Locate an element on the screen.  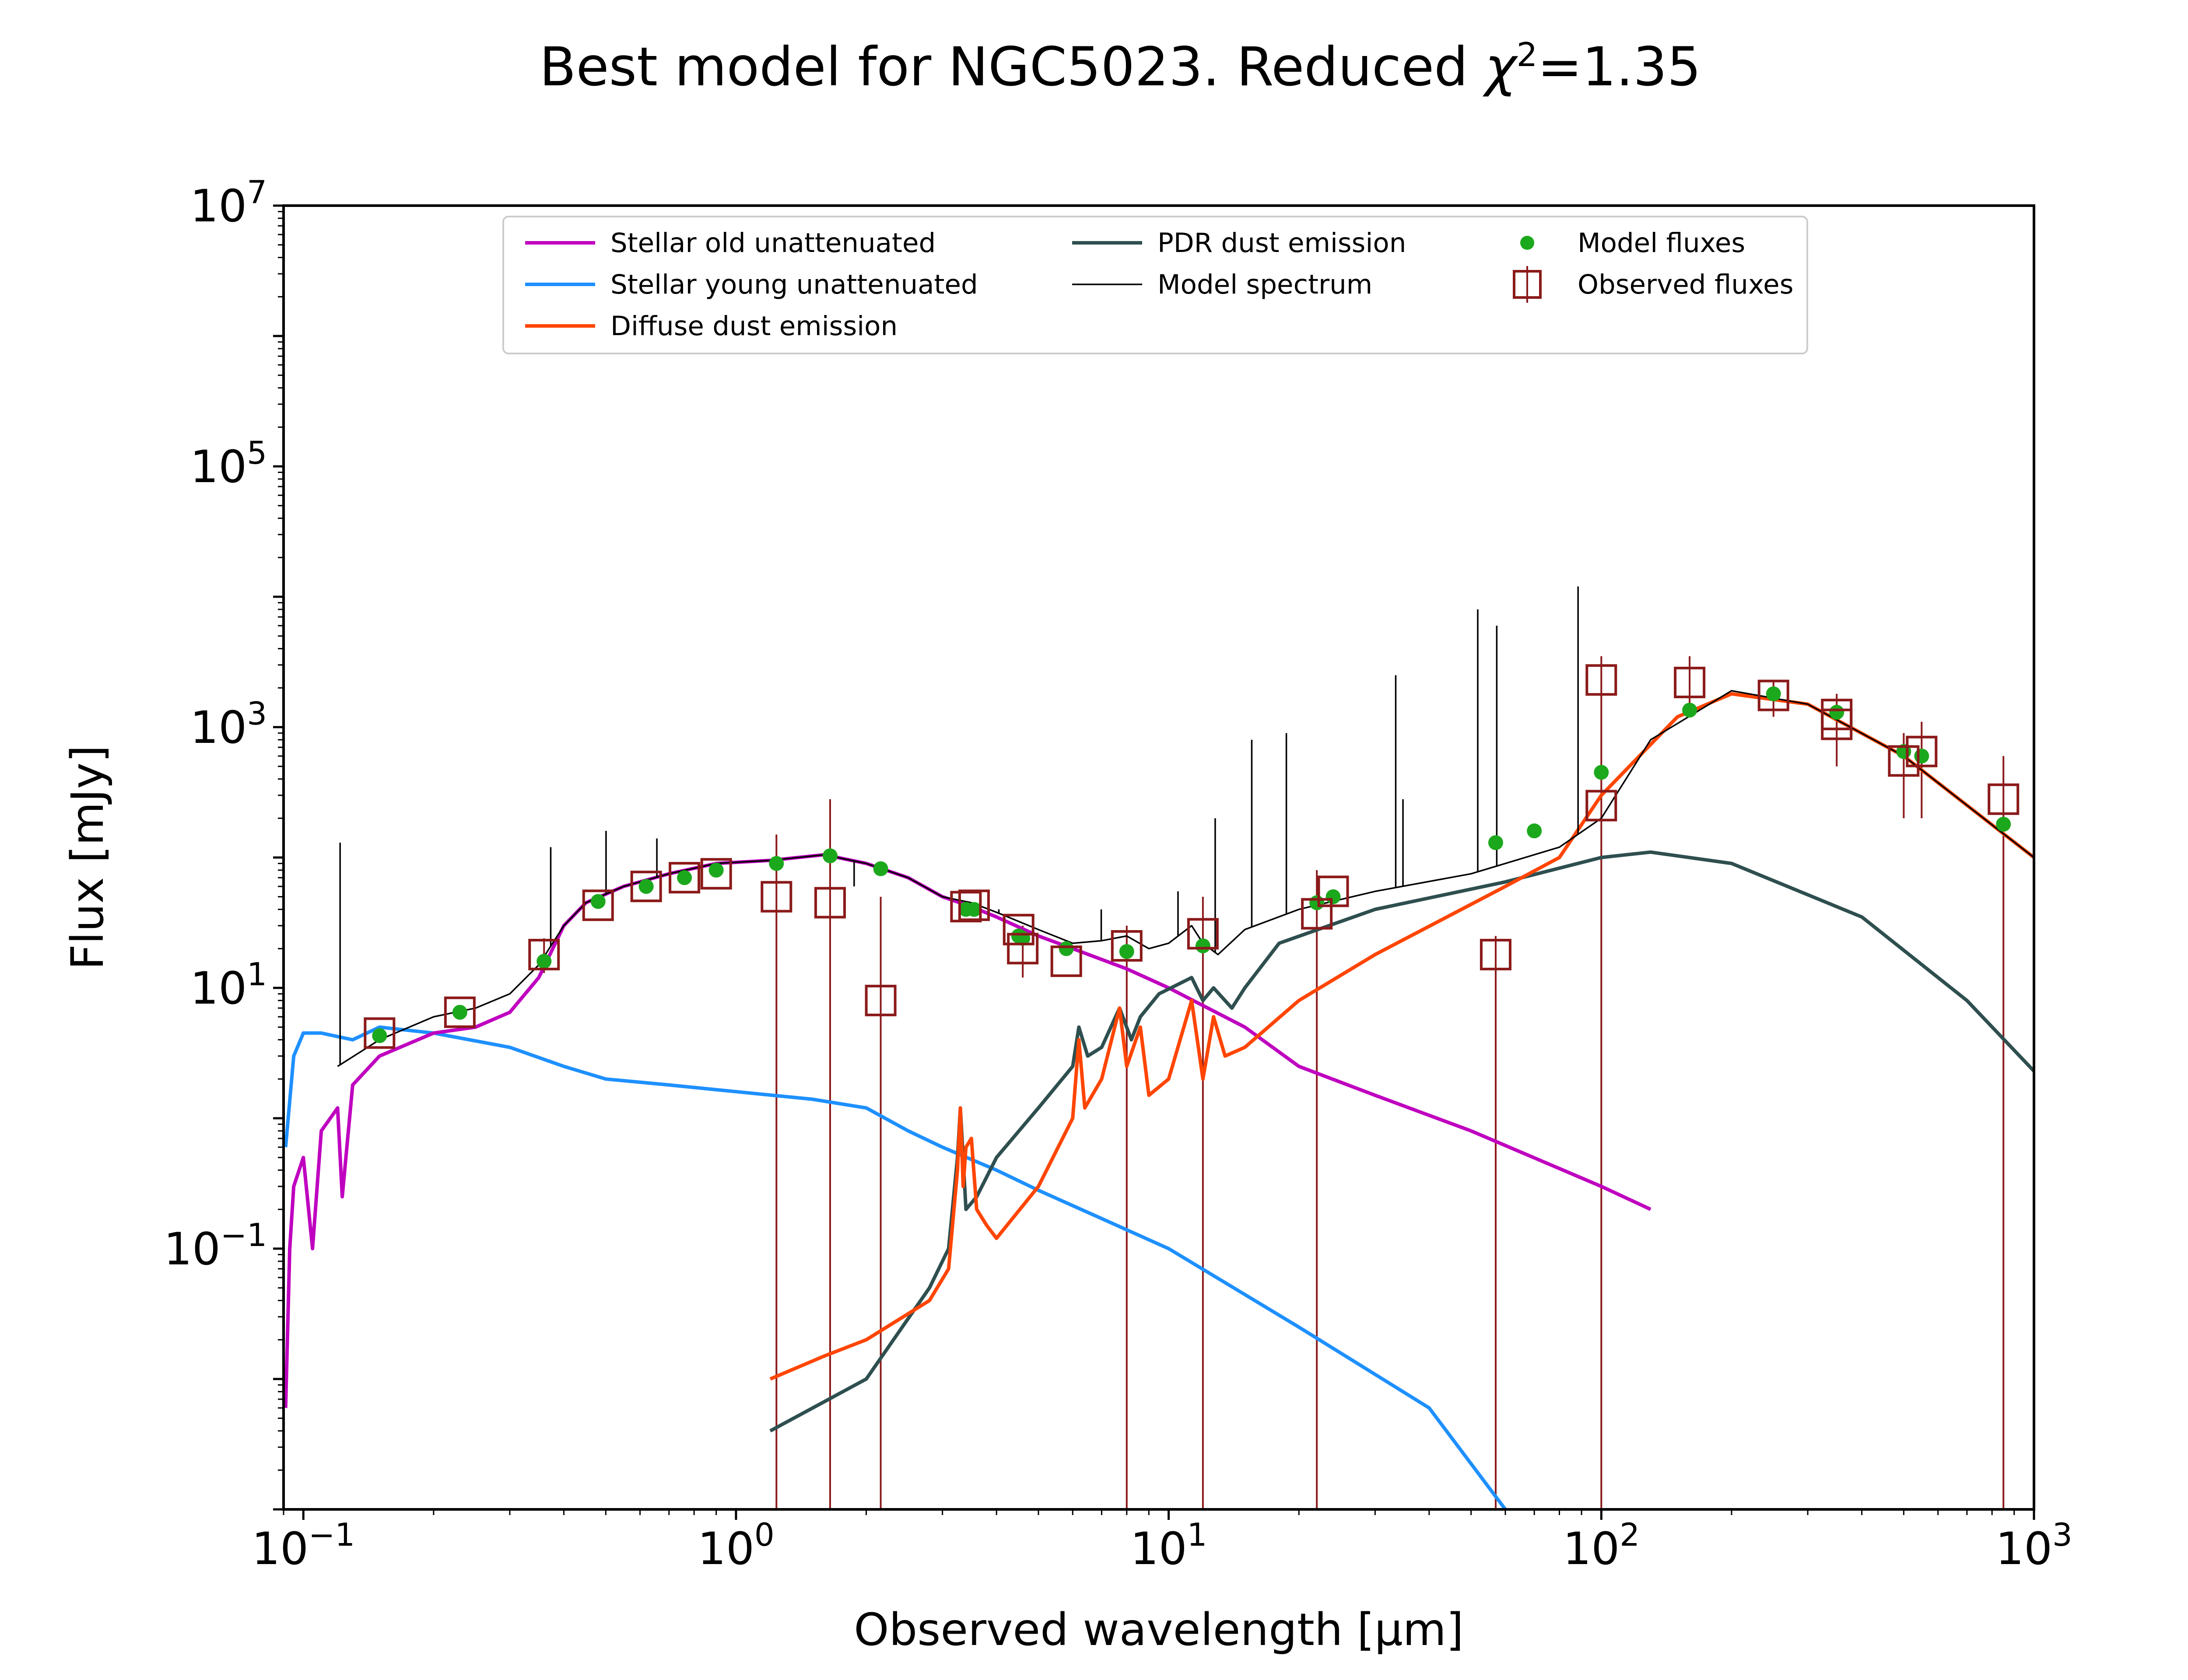
x-tick-label: 10³ is located at coordinates (2033, 1545).